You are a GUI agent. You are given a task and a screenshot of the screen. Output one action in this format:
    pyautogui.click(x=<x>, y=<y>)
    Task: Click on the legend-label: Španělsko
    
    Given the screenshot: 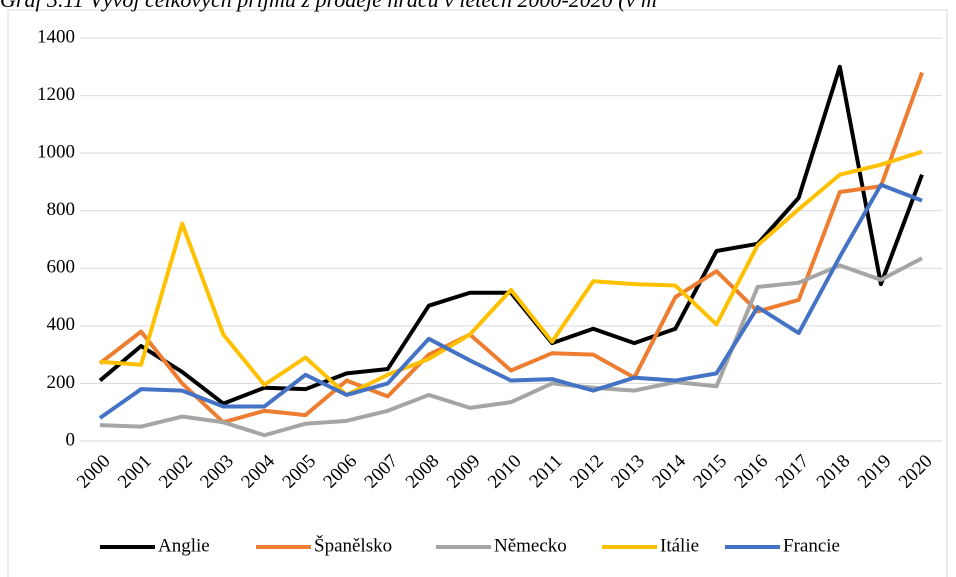 What is the action you would take?
    pyautogui.click(x=353, y=545)
    